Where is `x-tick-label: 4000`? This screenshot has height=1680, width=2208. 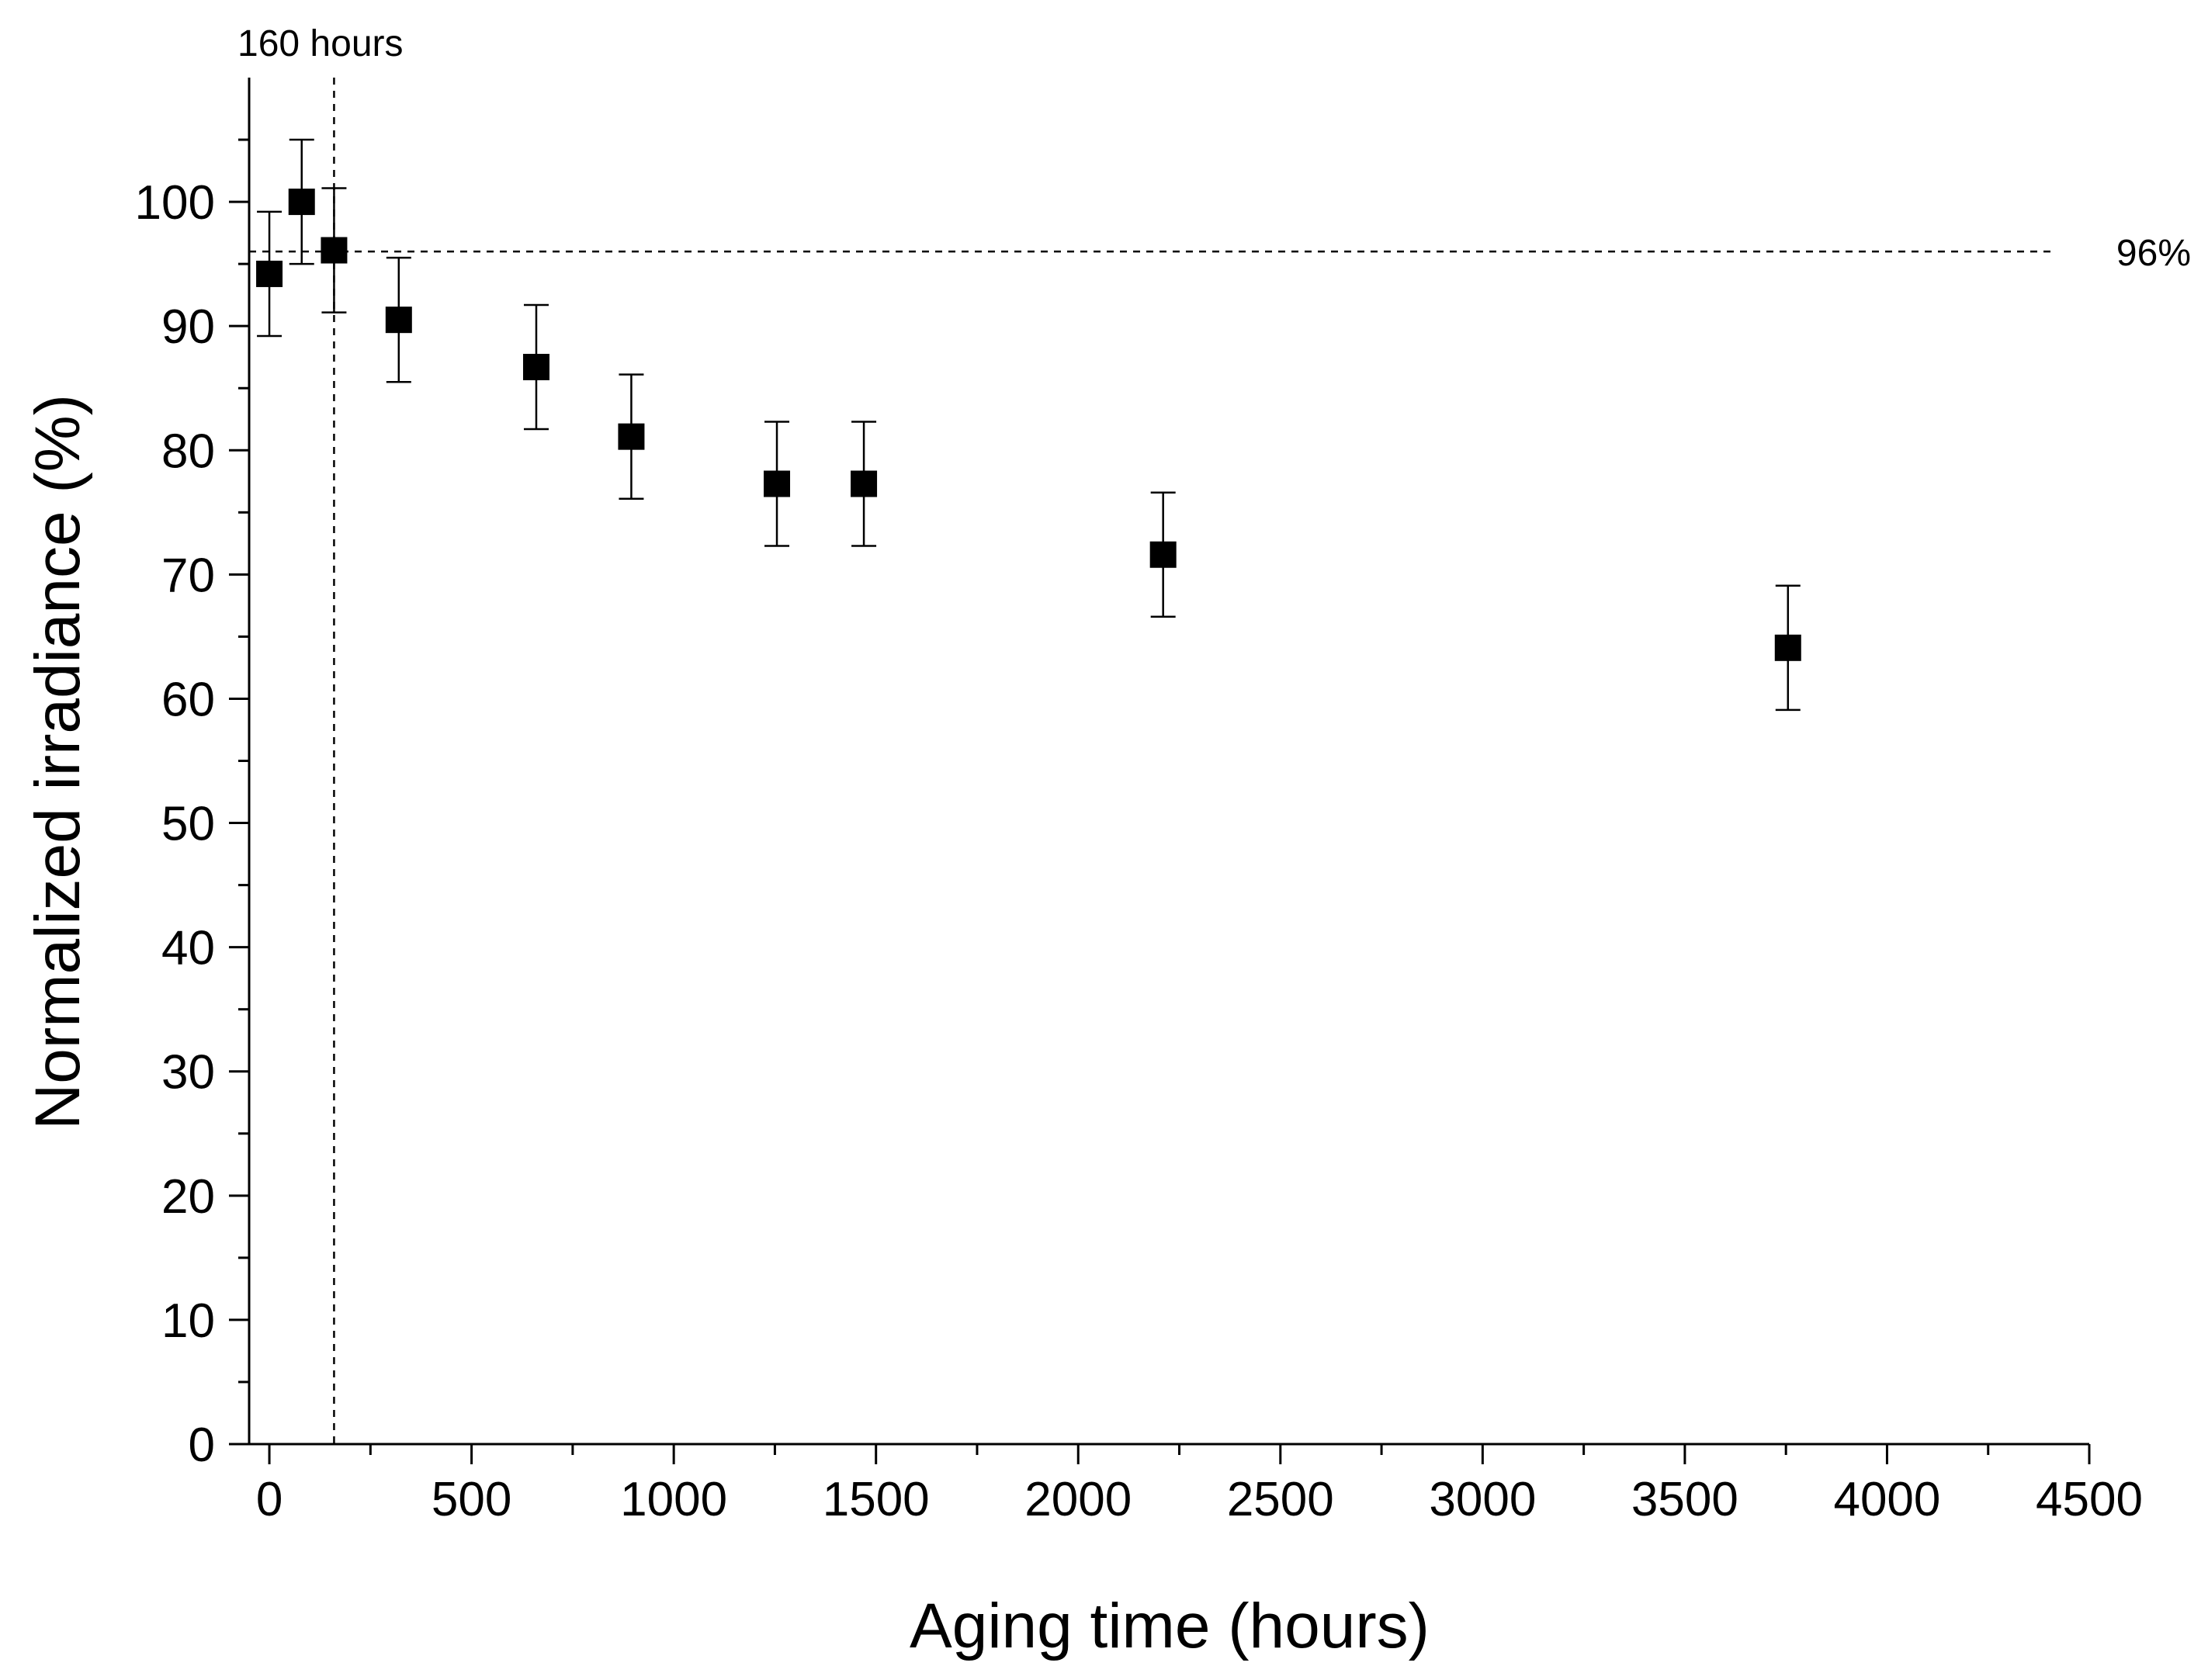
x-tick-label: 4000 is located at coordinates (1886, 1500).